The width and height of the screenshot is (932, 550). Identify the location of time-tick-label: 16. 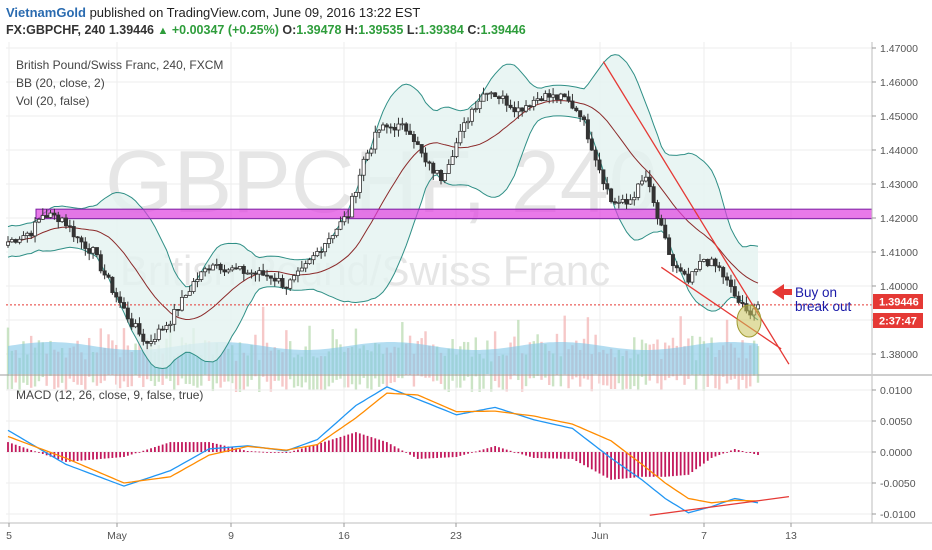
(344, 536).